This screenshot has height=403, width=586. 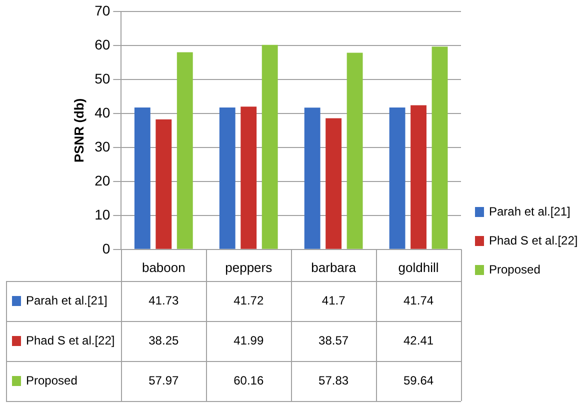 I want to click on x-tick-label: goldhill, so click(x=418, y=267).